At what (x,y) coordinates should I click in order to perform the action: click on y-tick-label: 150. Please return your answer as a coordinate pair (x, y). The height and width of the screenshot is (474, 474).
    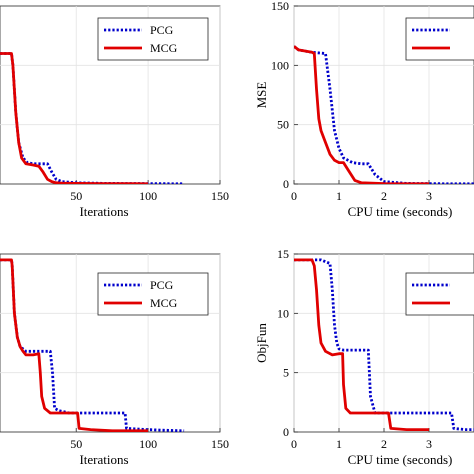
    Looking at the image, I should click on (280, 6).